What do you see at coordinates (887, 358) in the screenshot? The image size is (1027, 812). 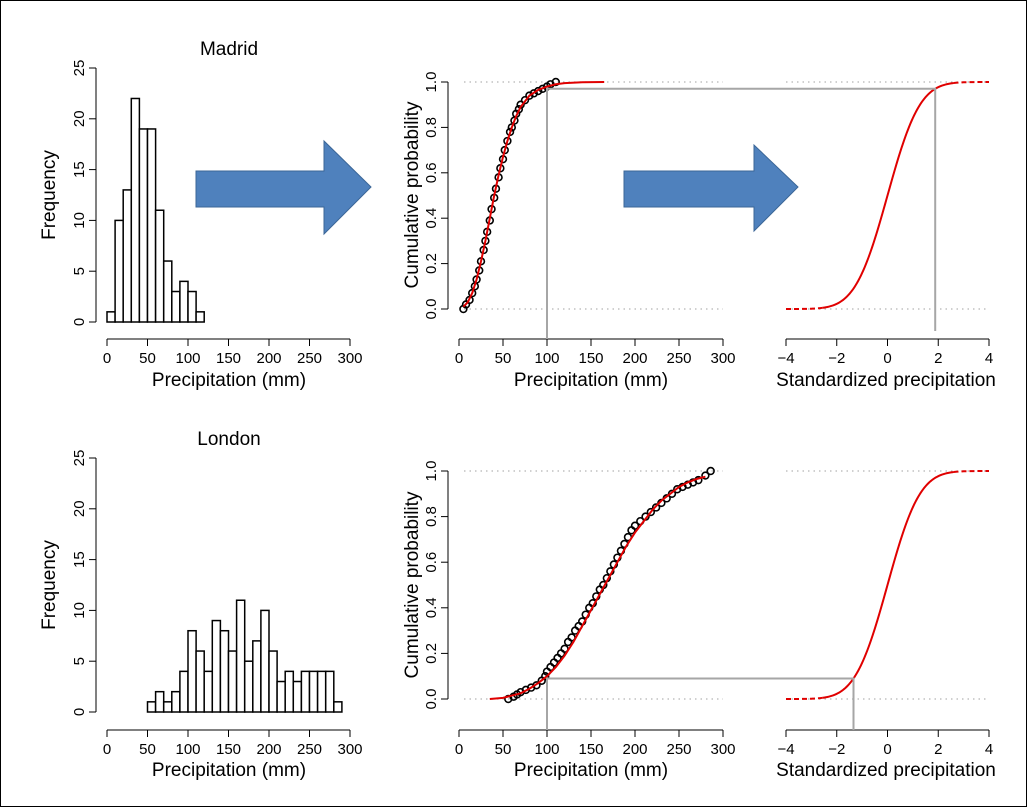 I see `madrid-std-x-tick-label: 0` at bounding box center [887, 358].